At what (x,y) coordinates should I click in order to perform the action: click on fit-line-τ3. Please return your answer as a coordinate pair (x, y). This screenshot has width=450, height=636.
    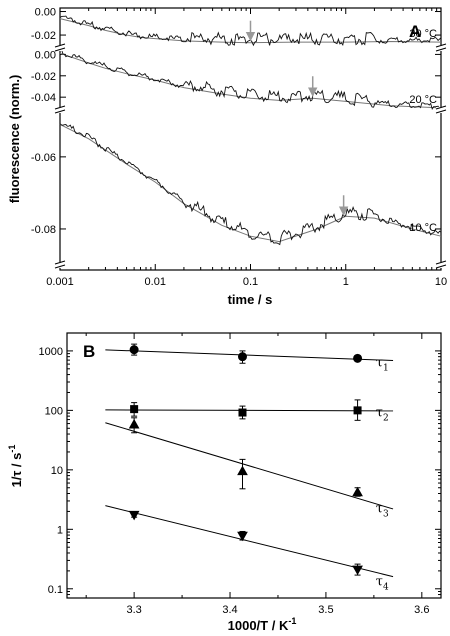
    Looking at the image, I should click on (249, 466).